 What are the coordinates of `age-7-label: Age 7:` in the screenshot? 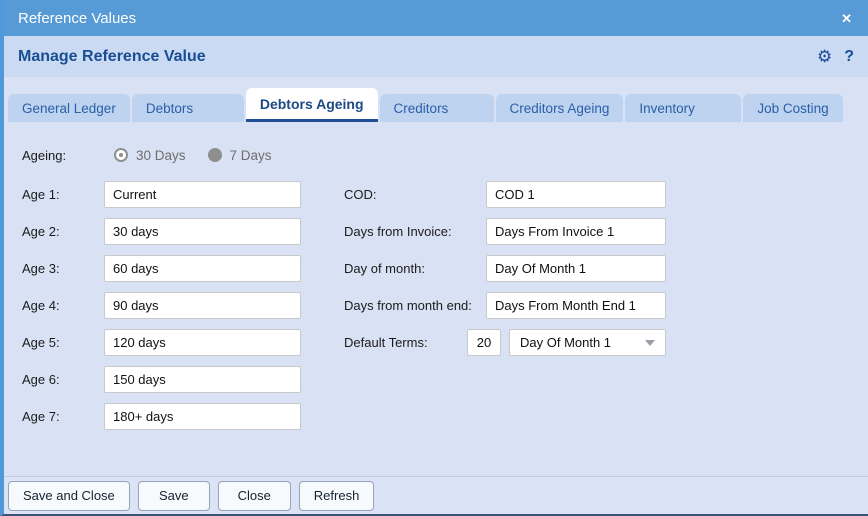 It's located at (41, 416).